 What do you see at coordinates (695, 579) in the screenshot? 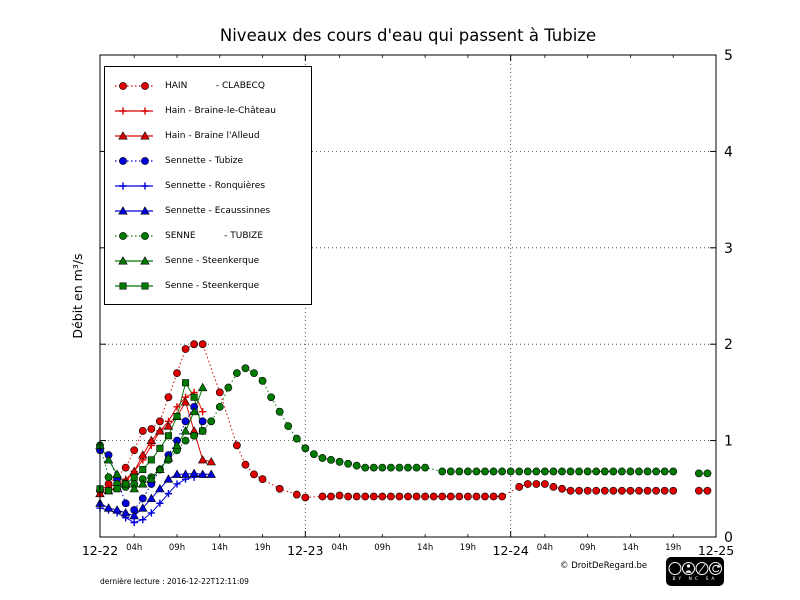
I see `cc-license-text: BY NC SA` at bounding box center [695, 579].